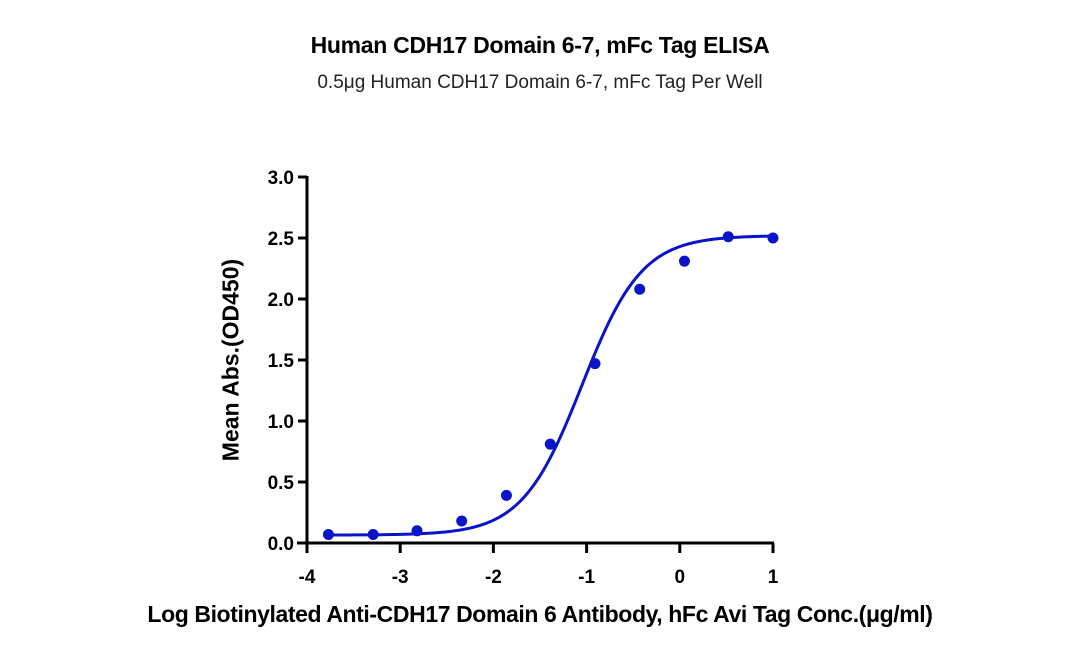 Image resolution: width=1080 pixels, height=663 pixels. What do you see at coordinates (540, 45) in the screenshot?
I see `chart-title: Human CDH17 Domain 6-7, mFc Tag ELISA` at bounding box center [540, 45].